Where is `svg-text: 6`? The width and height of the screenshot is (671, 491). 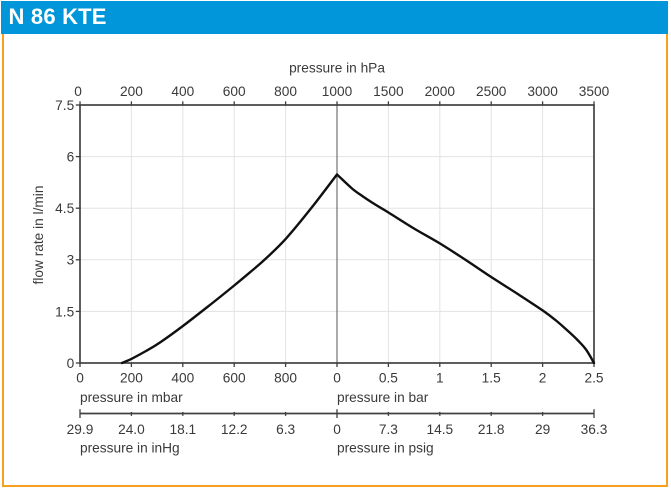 svg-text: 6 is located at coordinates (71, 157).